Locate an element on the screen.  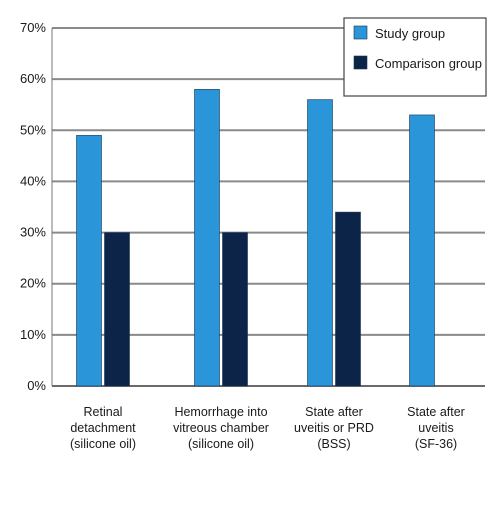
y-tick-label: 10% is located at coordinates (33, 334).